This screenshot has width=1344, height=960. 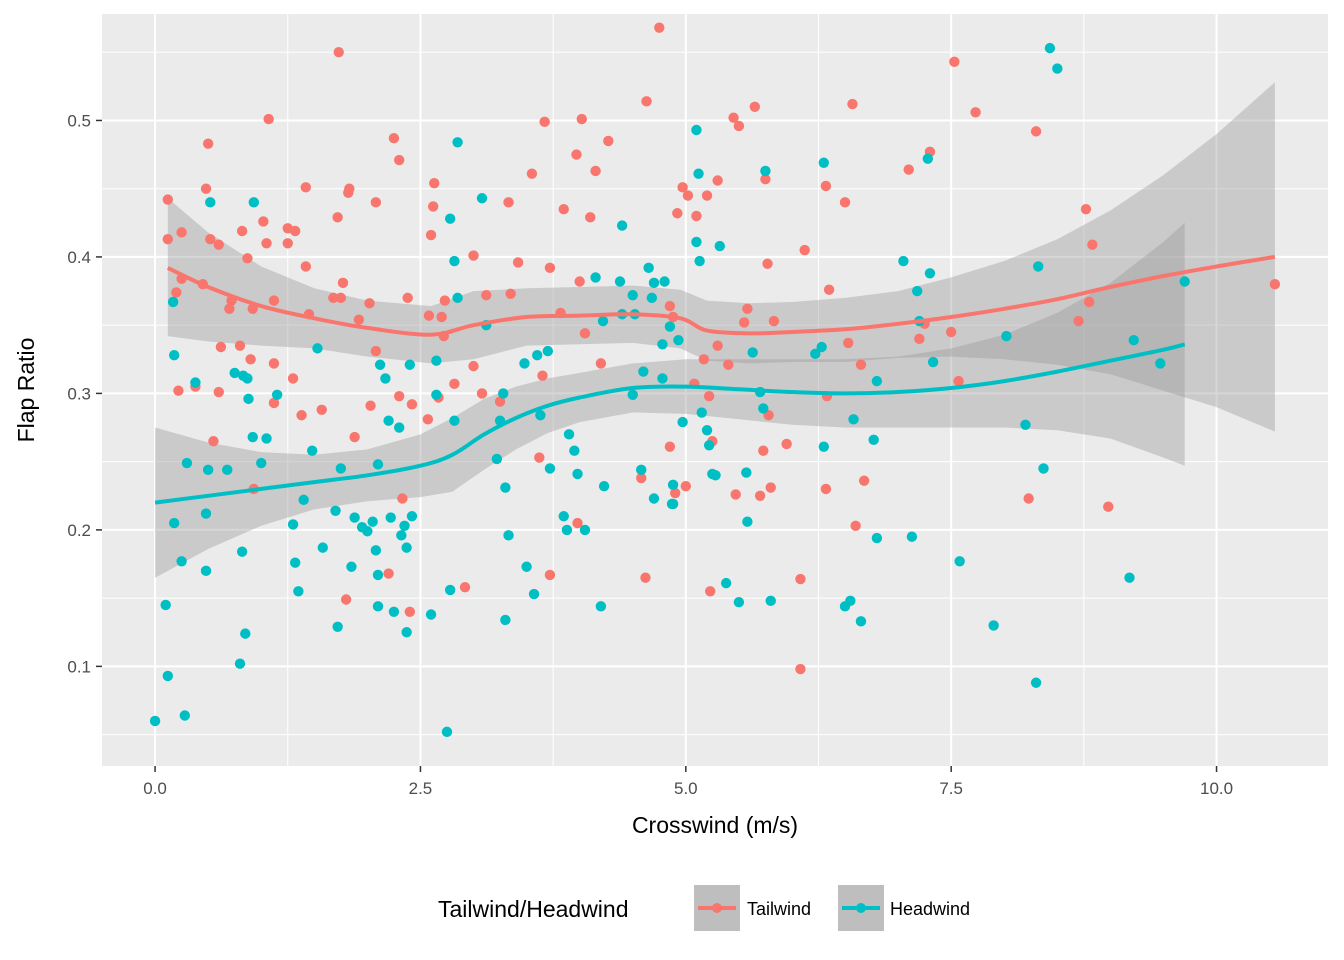 What do you see at coordinates (721, 295) in the screenshot?
I see `trend-line-tailwind` at bounding box center [721, 295].